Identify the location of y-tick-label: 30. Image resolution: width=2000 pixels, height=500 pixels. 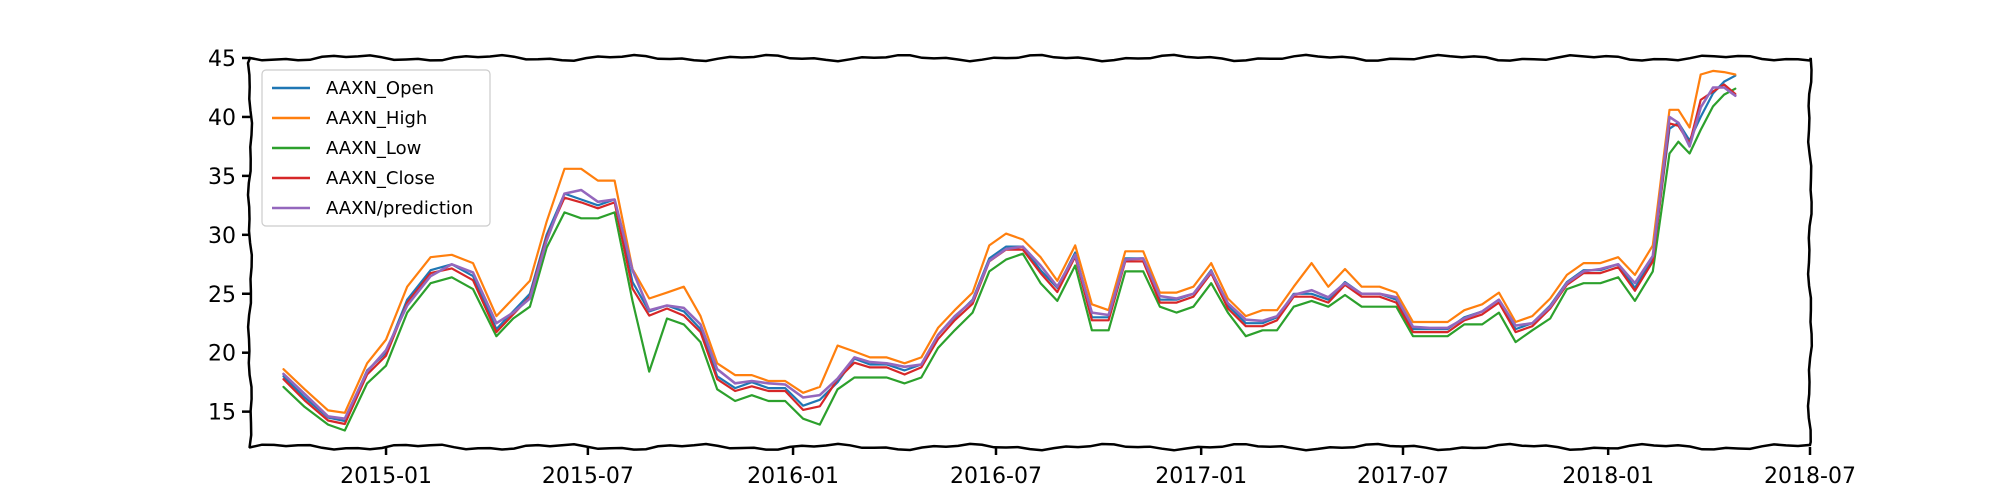
(222, 236).